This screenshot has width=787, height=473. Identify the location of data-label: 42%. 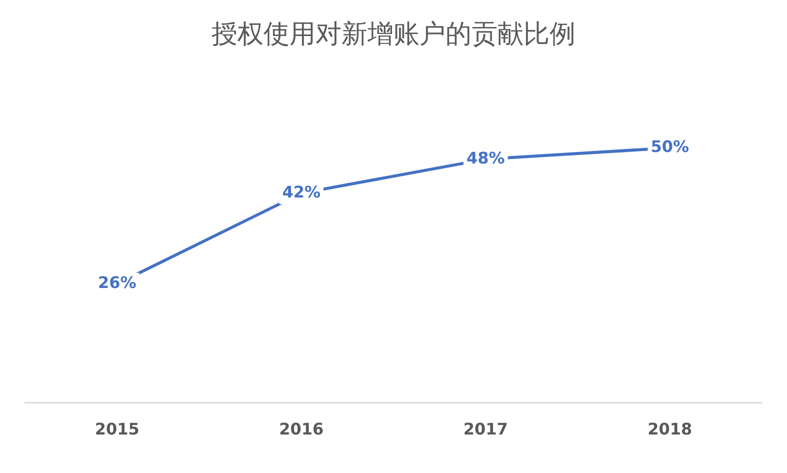
(301, 192).